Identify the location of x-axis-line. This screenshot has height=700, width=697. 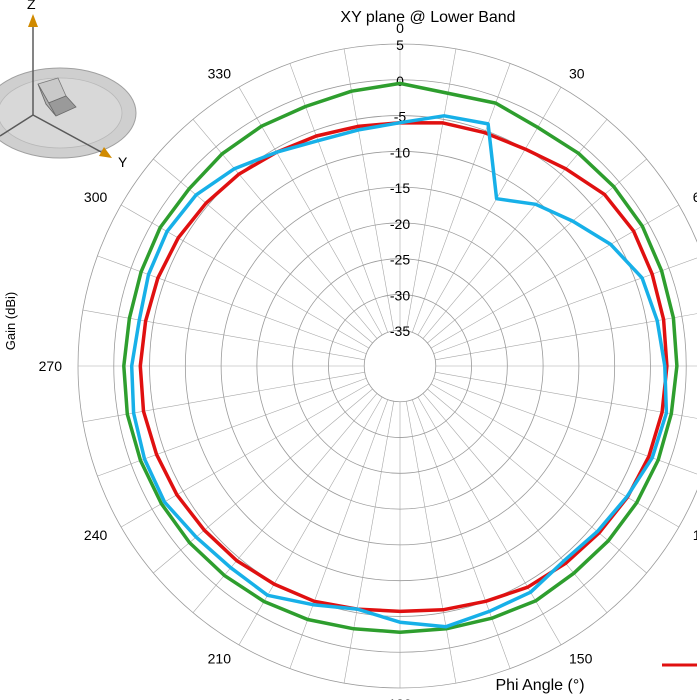
(17, 125).